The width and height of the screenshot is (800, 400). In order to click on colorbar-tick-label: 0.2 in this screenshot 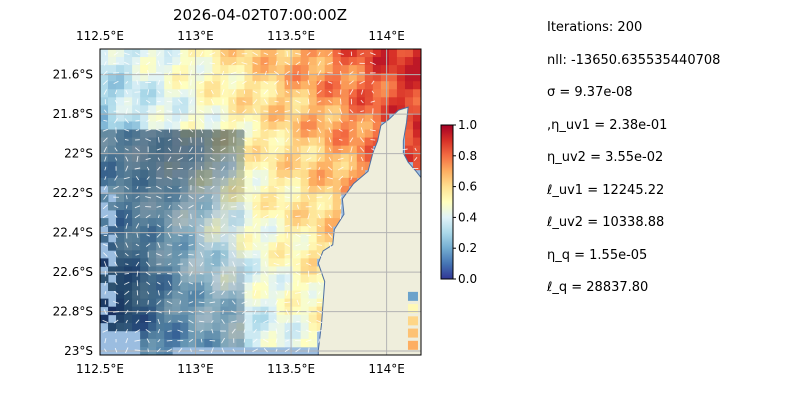, I will do `click(467, 248)`.